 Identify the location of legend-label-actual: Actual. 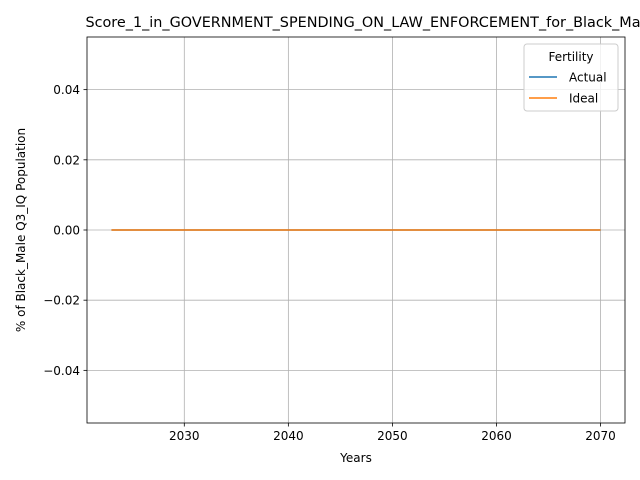
(588, 78).